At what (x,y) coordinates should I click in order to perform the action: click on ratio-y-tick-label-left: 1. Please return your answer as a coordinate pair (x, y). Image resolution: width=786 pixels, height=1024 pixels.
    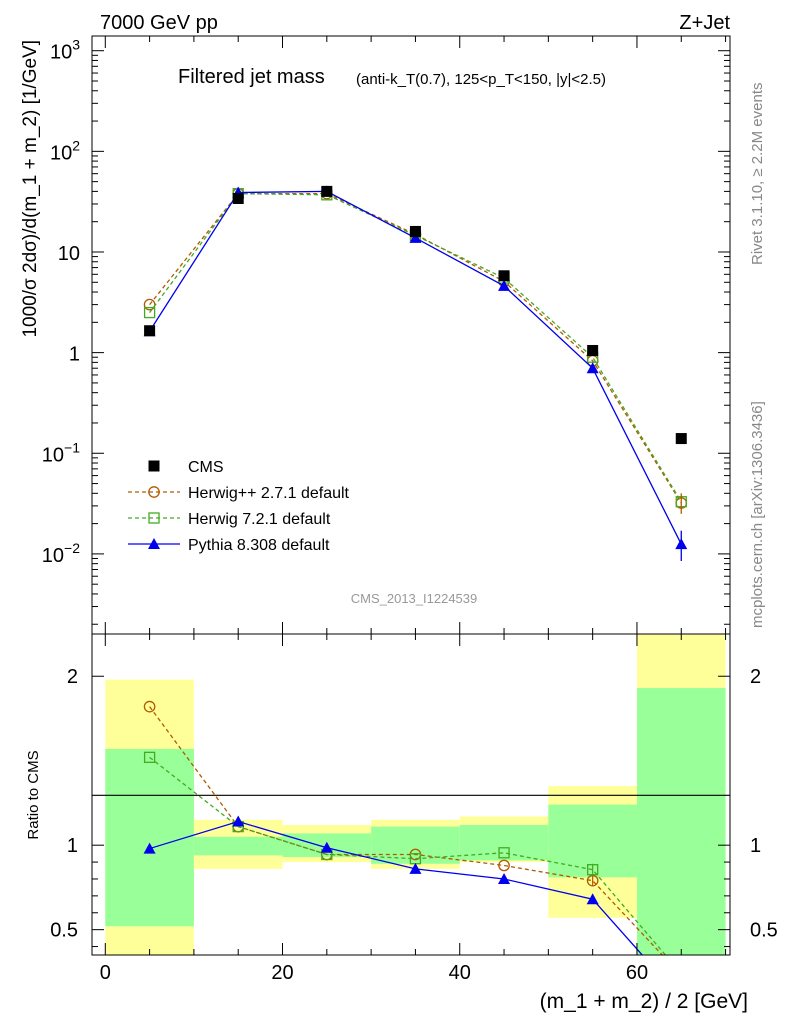
    Looking at the image, I should click on (72, 846).